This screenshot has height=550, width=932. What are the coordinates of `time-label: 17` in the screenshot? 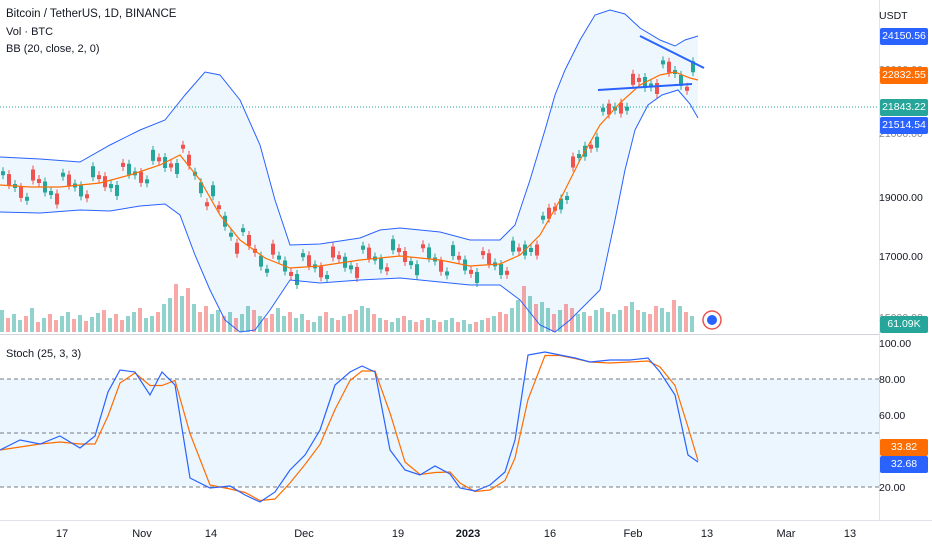 It's located at (62, 534).